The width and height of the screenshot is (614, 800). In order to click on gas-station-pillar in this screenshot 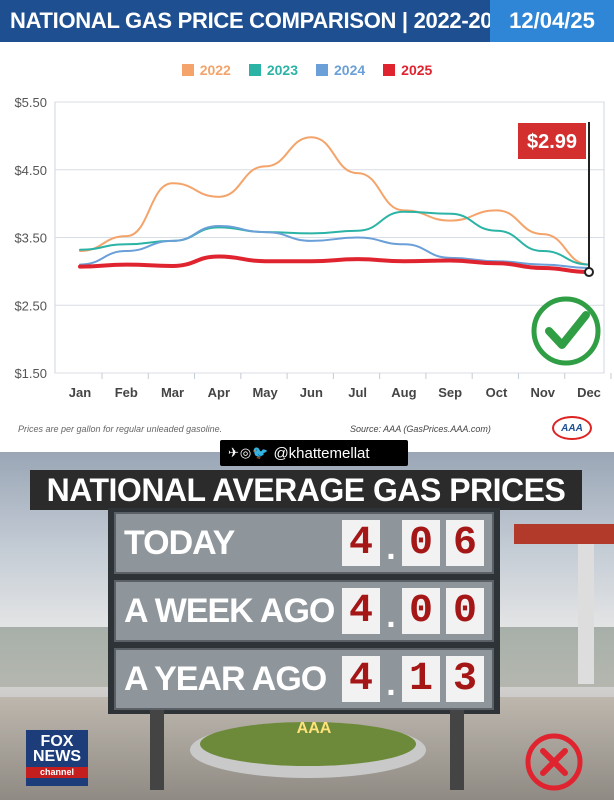, I will do `click(586, 614)`.